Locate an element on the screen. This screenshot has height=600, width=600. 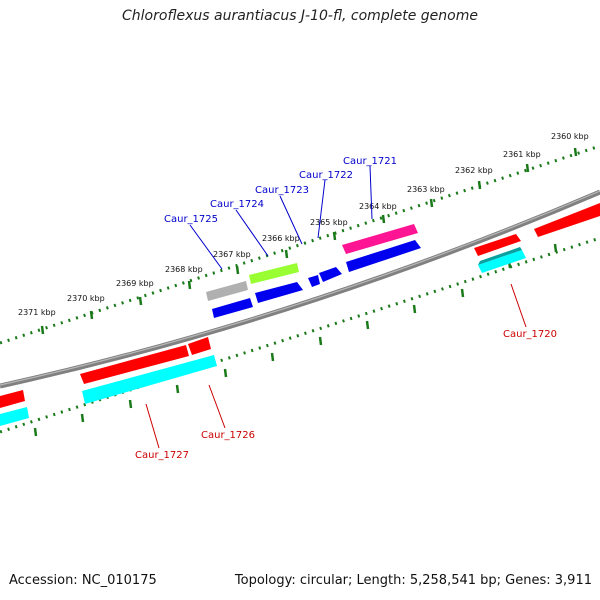
kbp-label: 2370 kbp is located at coordinates (86, 298).